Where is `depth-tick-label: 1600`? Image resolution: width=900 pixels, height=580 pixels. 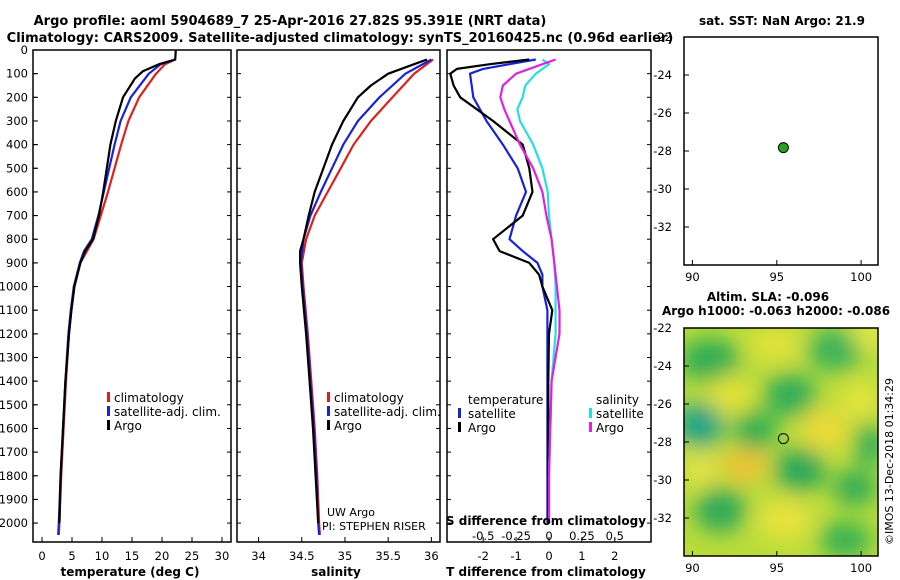
depth-tick-label: 1600 is located at coordinates (14, 428).